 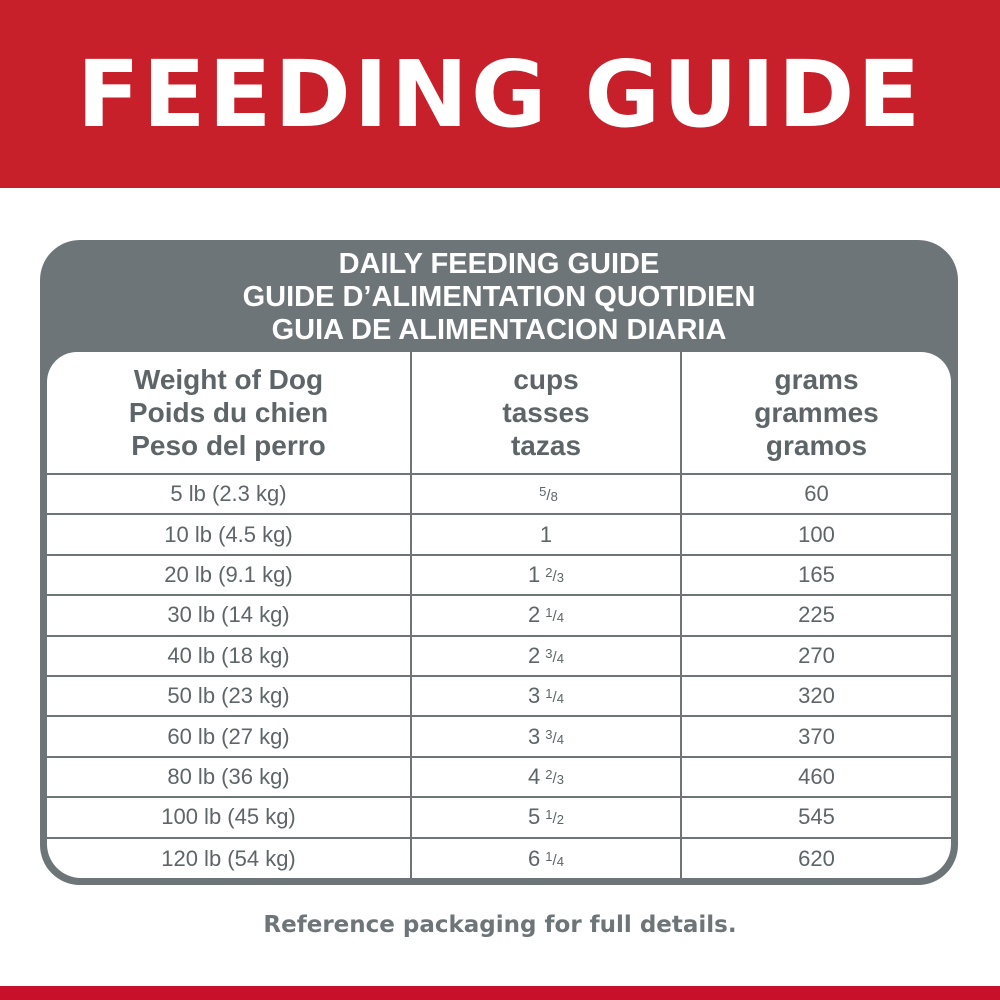 I want to click on grams-cell: 370, so click(x=815, y=736).